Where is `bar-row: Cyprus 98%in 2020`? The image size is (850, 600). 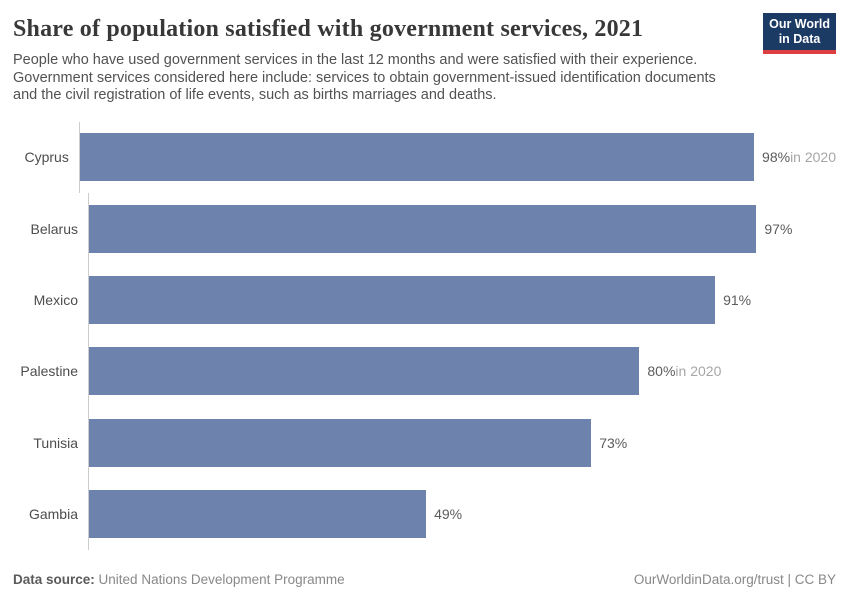 bar-row: Cyprus 98%in 2020 is located at coordinates (424, 157).